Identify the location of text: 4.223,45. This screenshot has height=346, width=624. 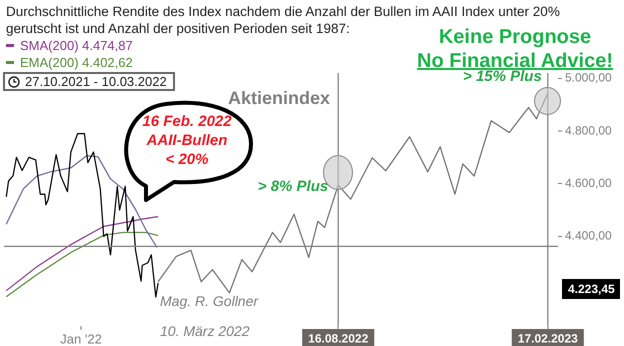
(591, 289).